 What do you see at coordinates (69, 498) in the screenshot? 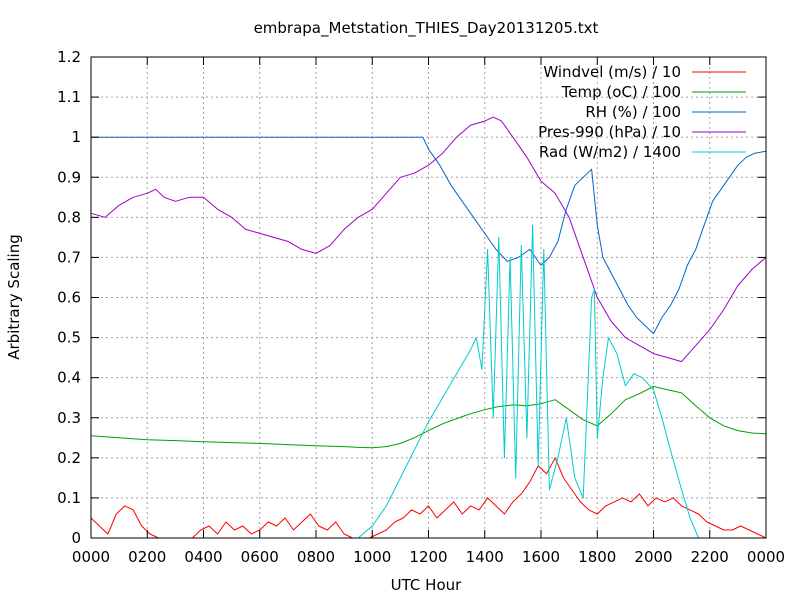
I see `y-tick-label: 0.1` at bounding box center [69, 498].